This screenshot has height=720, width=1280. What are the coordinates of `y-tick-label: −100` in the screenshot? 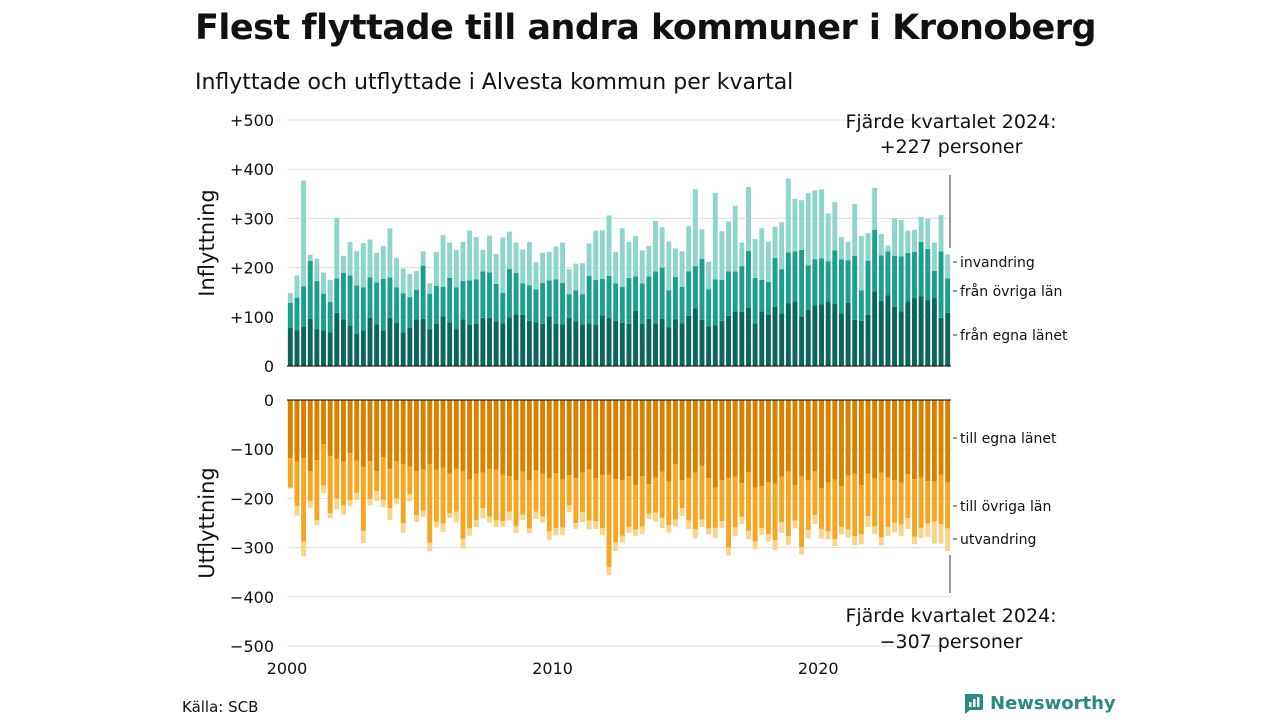 It's located at (252, 449).